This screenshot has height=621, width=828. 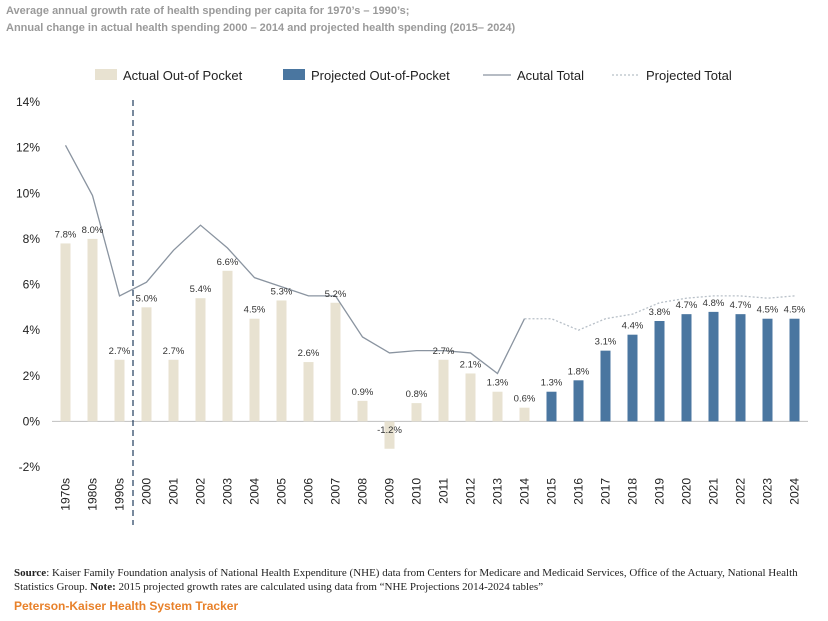 What do you see at coordinates (309, 353) in the screenshot?
I see `data-label: 2.6%` at bounding box center [309, 353].